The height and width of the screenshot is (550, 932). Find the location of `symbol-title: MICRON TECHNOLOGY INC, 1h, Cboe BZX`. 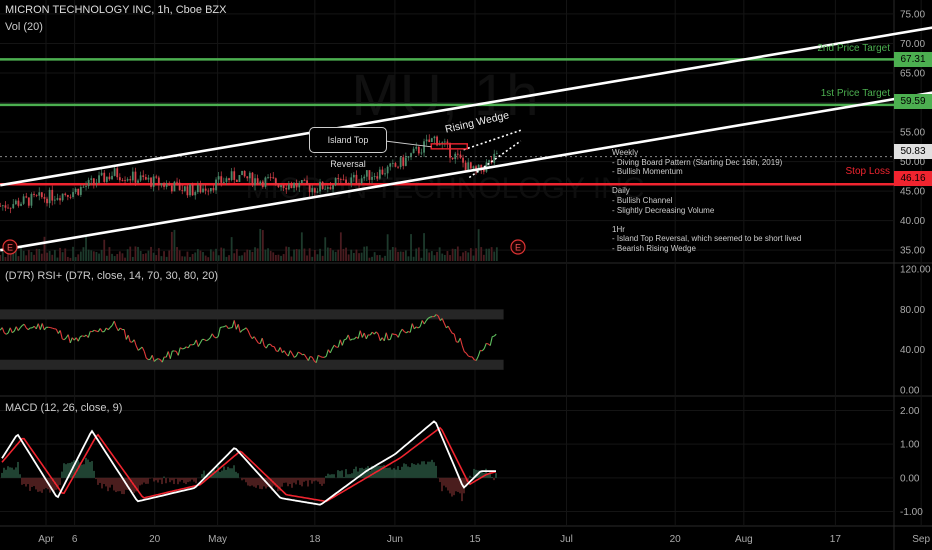

symbol-title: MICRON TECHNOLOGY INC, 1h, Cboe BZX is located at coordinates (116, 10).